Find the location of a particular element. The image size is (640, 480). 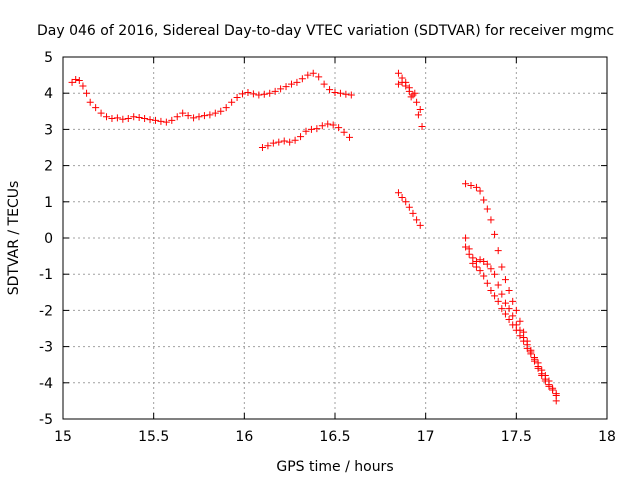

x-tick-label: 15.5 is located at coordinates (153, 437).